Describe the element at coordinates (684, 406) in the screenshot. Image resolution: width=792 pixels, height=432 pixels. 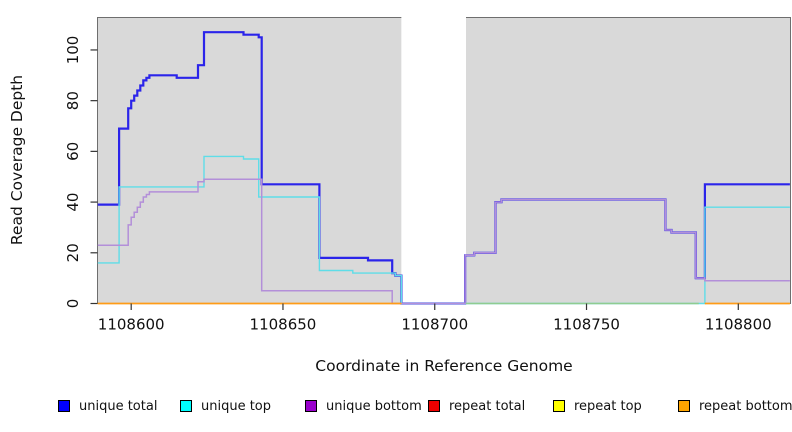
I see `legend-swatch-repeat-bottom` at that location.